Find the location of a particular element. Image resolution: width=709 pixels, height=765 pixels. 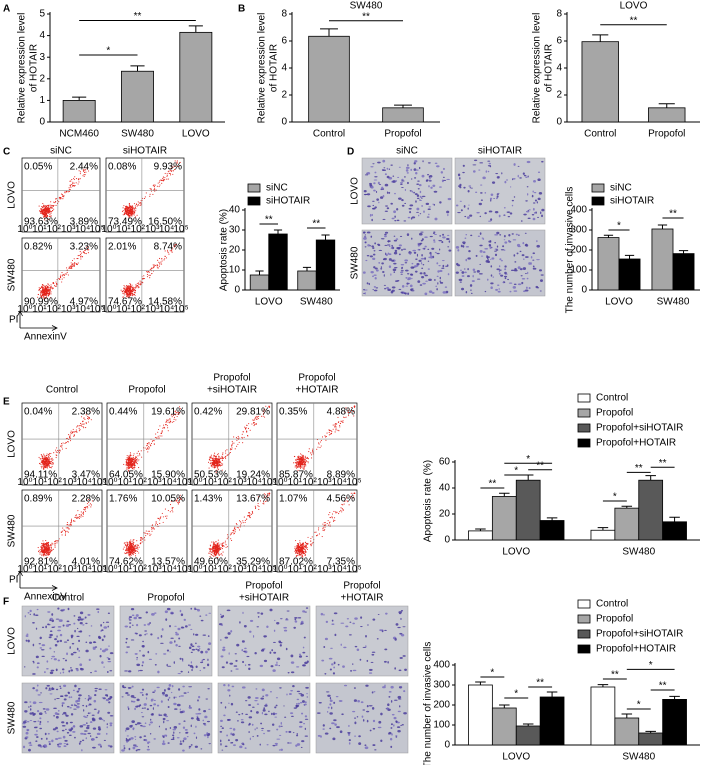

y-tick-label: 0 is located at coordinates (284, 122).